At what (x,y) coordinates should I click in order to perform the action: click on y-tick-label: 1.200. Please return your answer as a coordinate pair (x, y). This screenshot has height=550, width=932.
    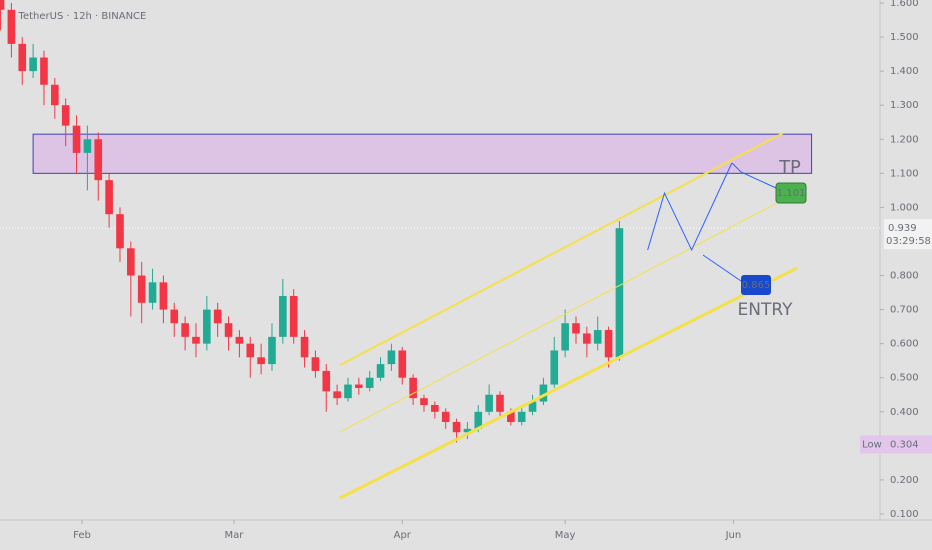
    Looking at the image, I should click on (904, 139).